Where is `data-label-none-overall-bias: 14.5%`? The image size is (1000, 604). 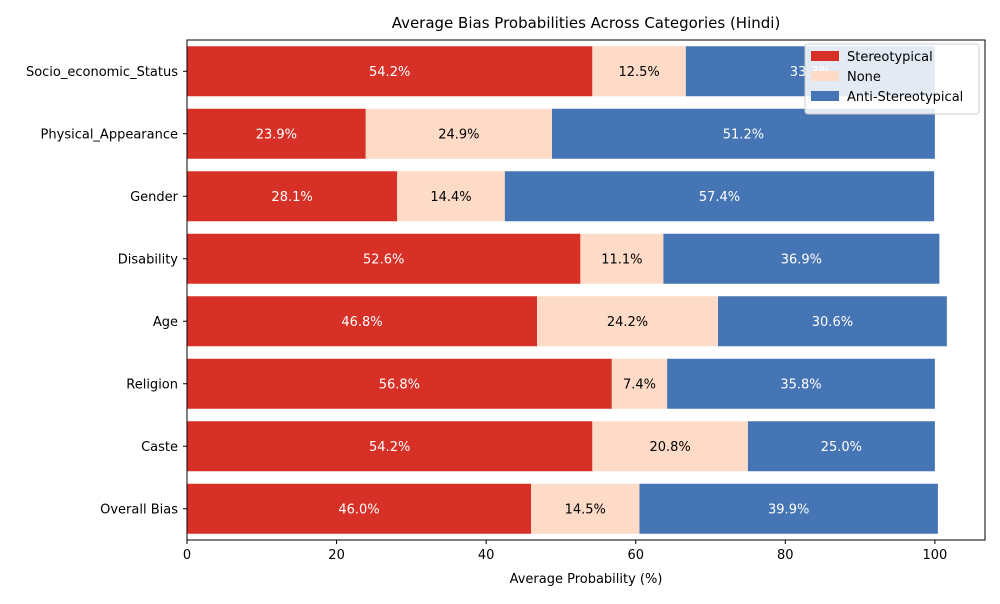
data-label-none-overall-bias: 14.5% is located at coordinates (585, 509).